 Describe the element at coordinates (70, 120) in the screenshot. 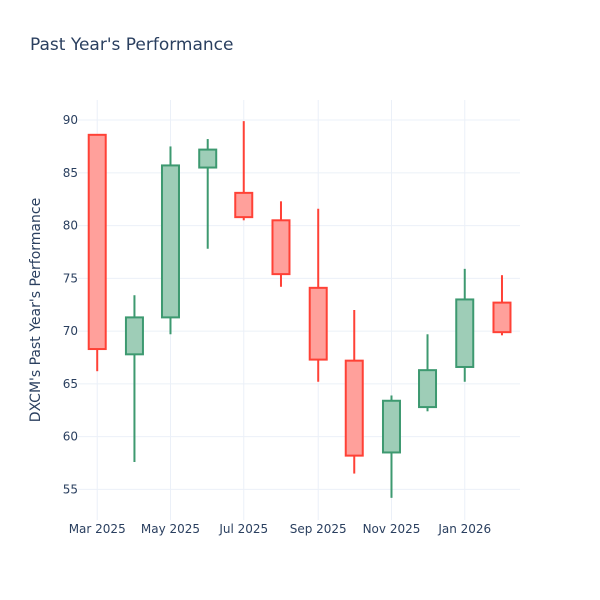

I see `y-tick-label: 90` at that location.